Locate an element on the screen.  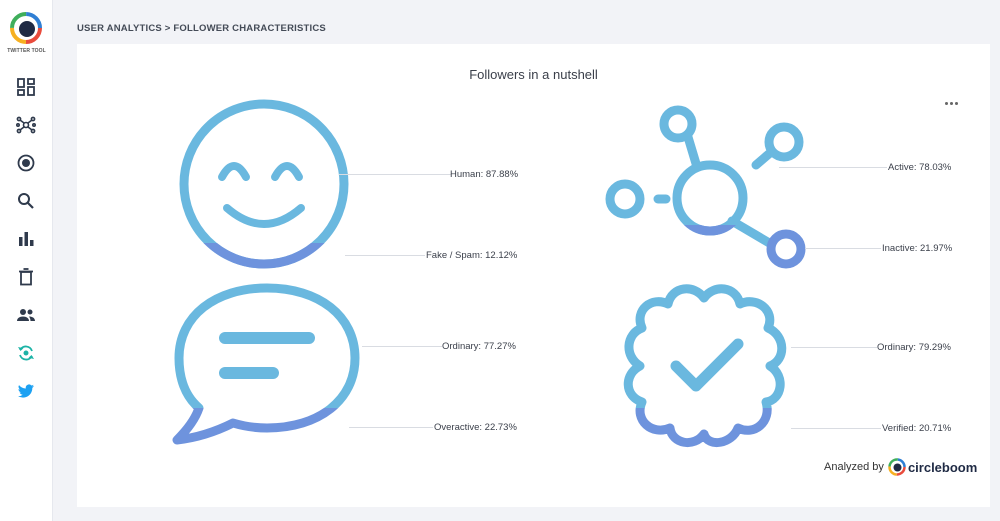
sidebar-item-dashboard is located at coordinates (26, 87).